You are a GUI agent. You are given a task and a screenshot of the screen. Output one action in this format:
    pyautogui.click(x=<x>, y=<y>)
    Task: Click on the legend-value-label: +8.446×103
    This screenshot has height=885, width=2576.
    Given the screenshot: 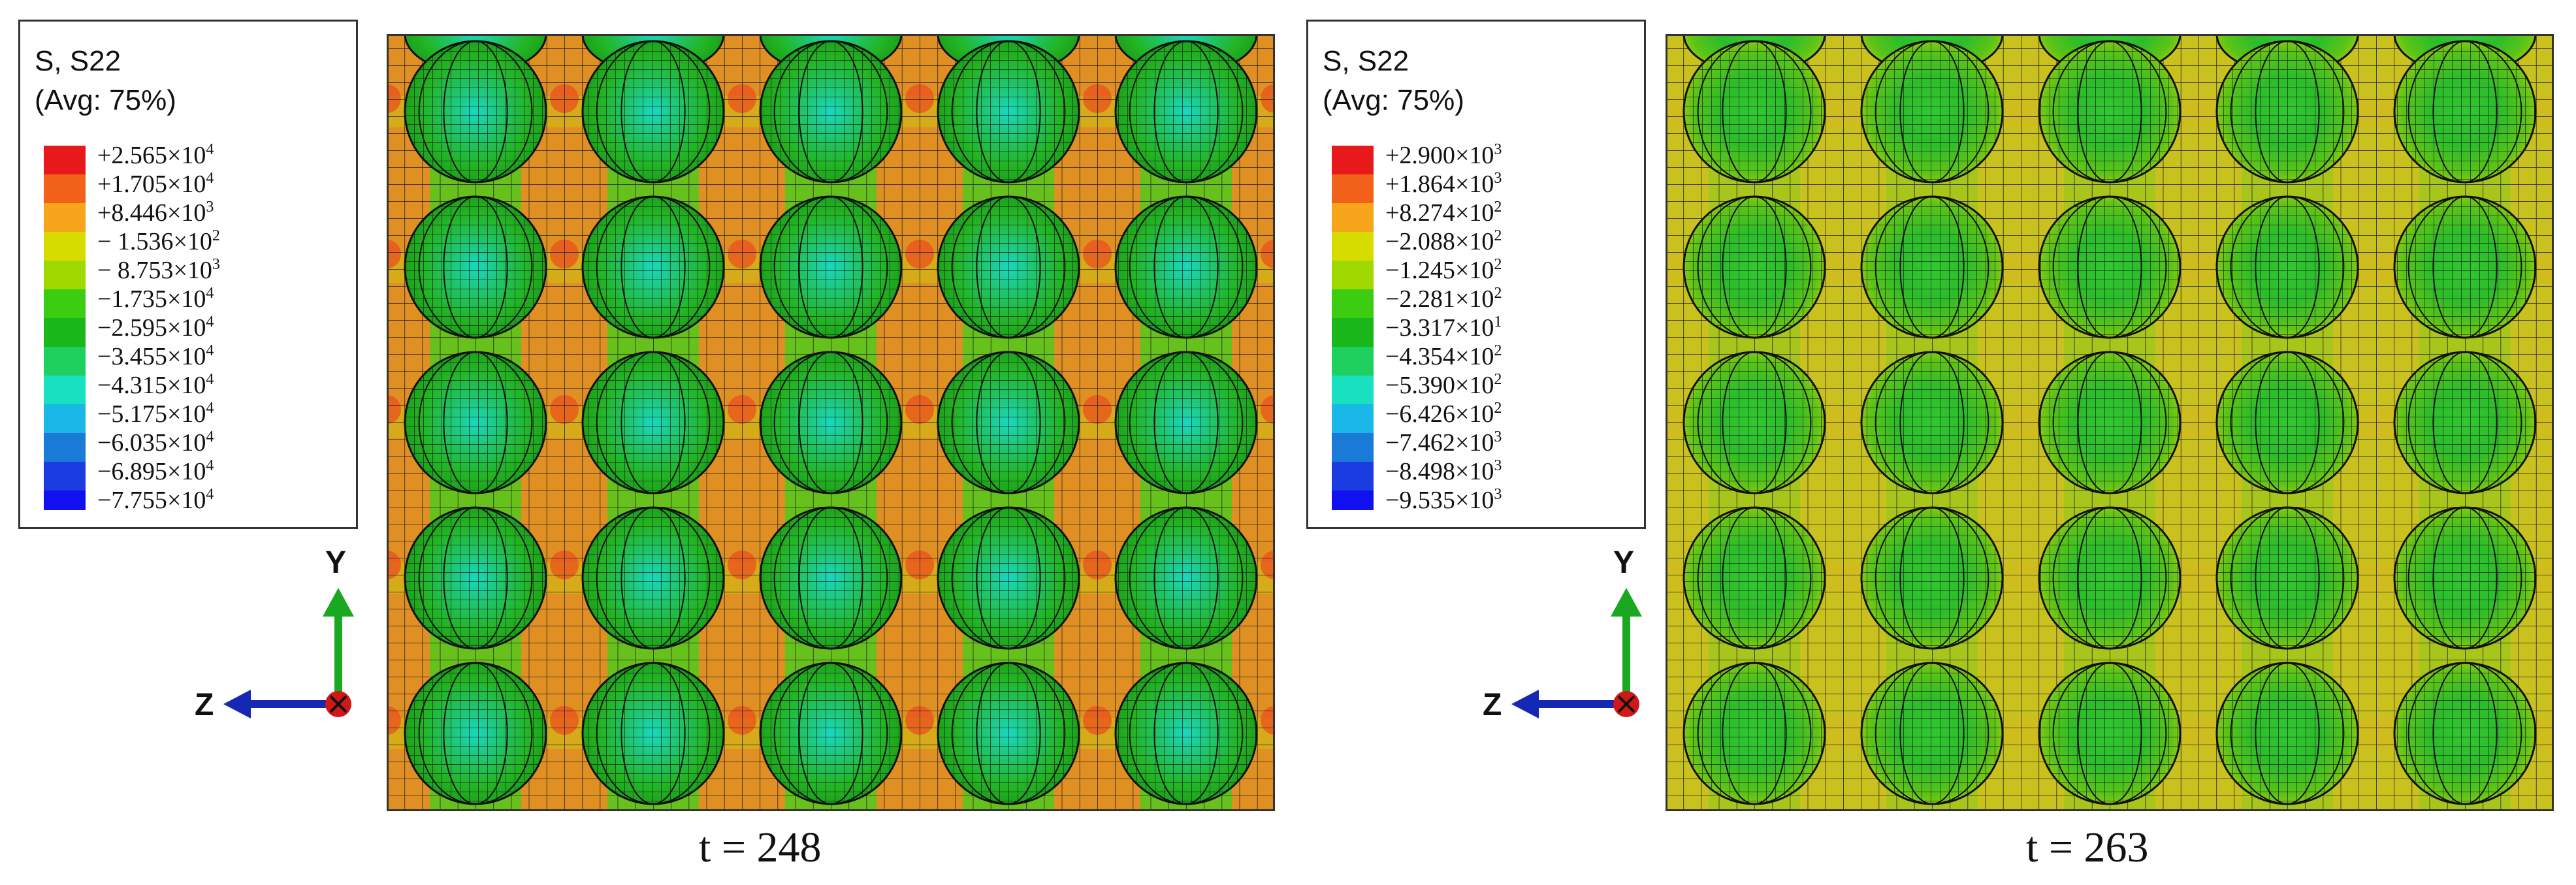 What is the action you would take?
    pyautogui.click(x=155, y=213)
    